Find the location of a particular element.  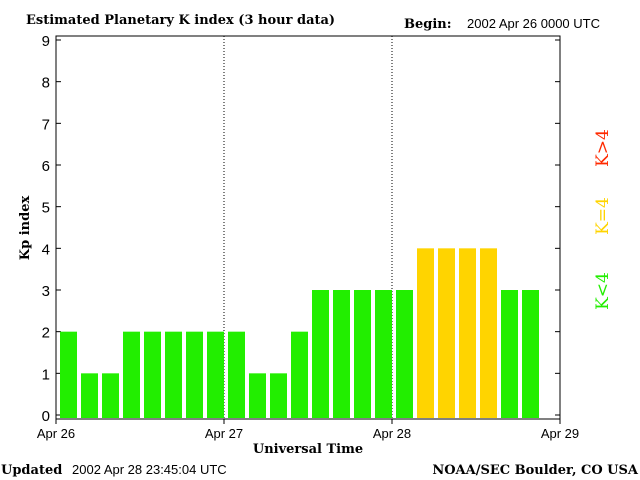

y-tick-label: 7 is located at coordinates (46, 124).